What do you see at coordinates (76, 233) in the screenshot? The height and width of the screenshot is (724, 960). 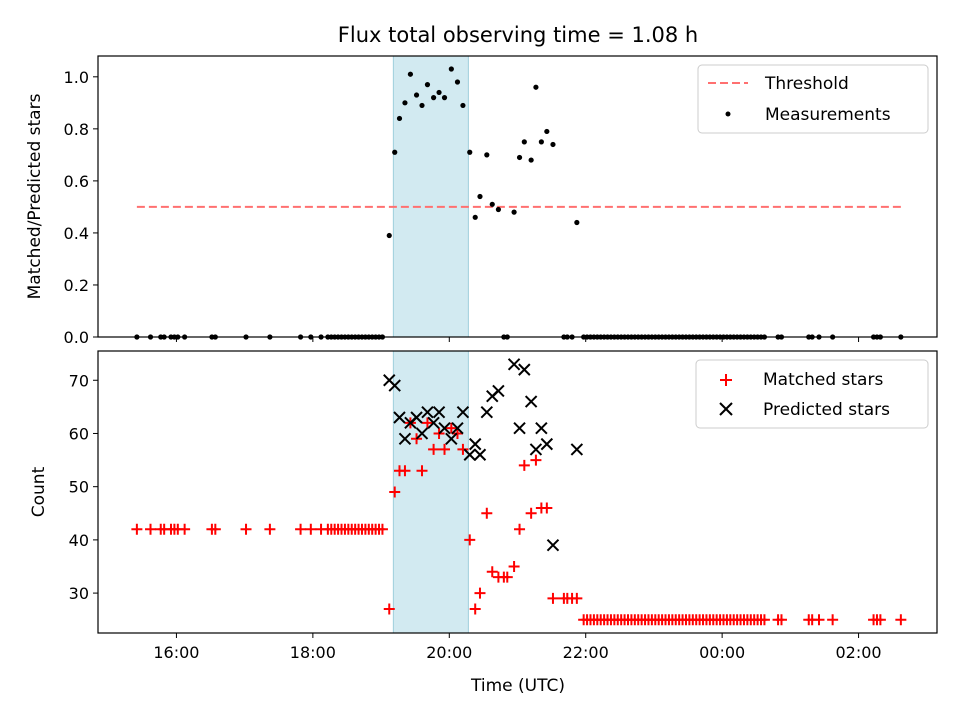 I see `top-ytick-label: 0.4` at bounding box center [76, 233].